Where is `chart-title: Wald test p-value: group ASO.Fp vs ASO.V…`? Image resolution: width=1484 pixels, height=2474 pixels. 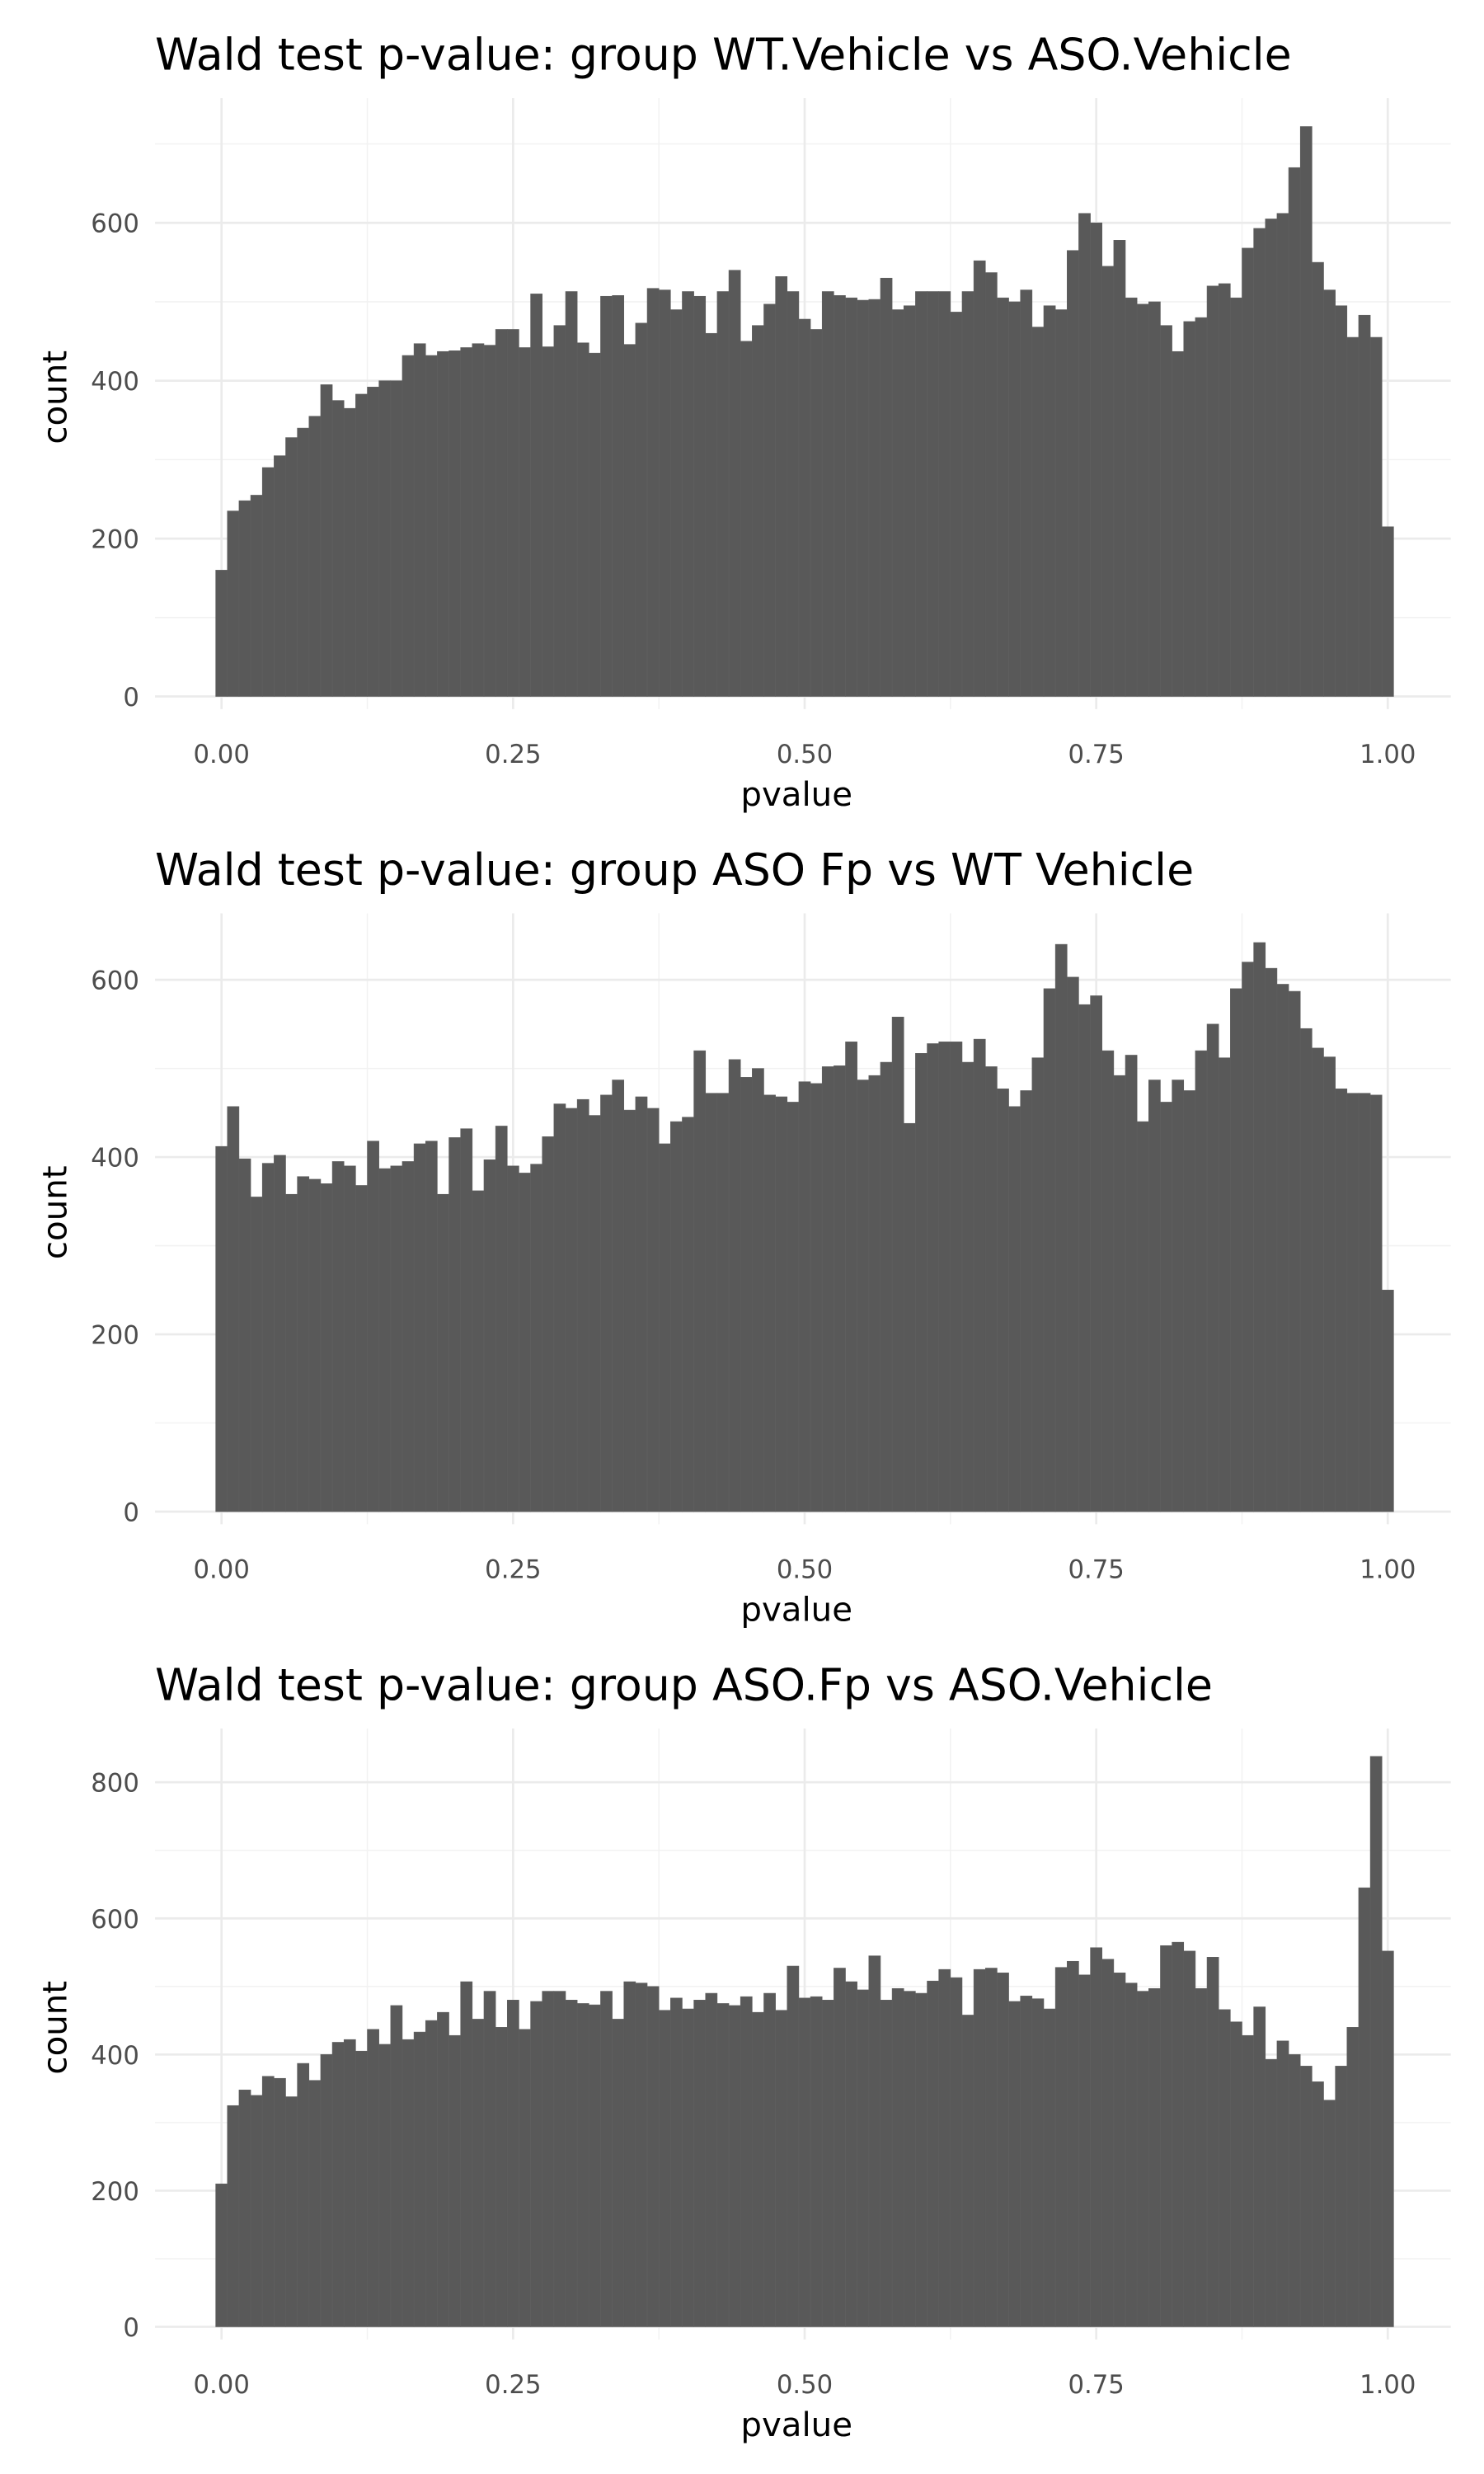
chart-title: Wald test p-value: group ASO.Fp vs ASO.V… is located at coordinates (684, 1684).